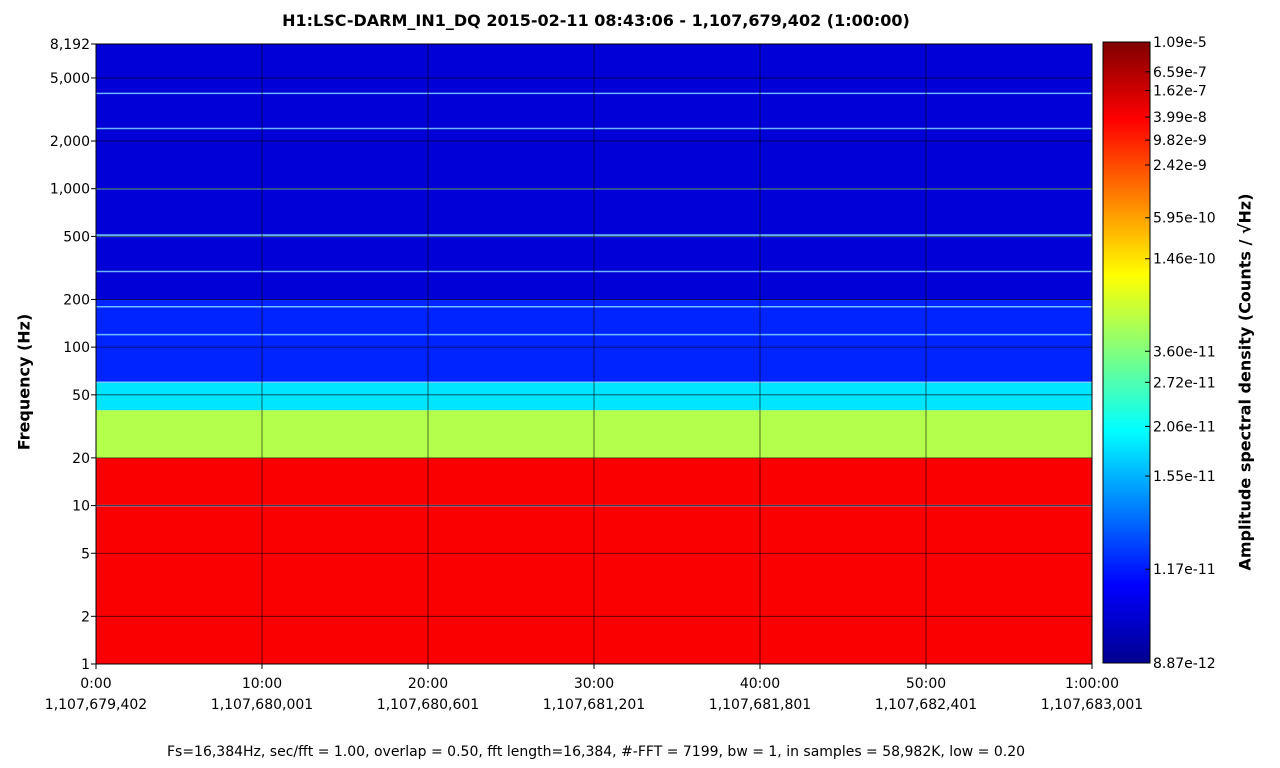 This screenshot has width=1280, height=768. What do you see at coordinates (262, 705) in the screenshot?
I see `x-tick-gps-label: 1,107,680,001` at bounding box center [262, 705].